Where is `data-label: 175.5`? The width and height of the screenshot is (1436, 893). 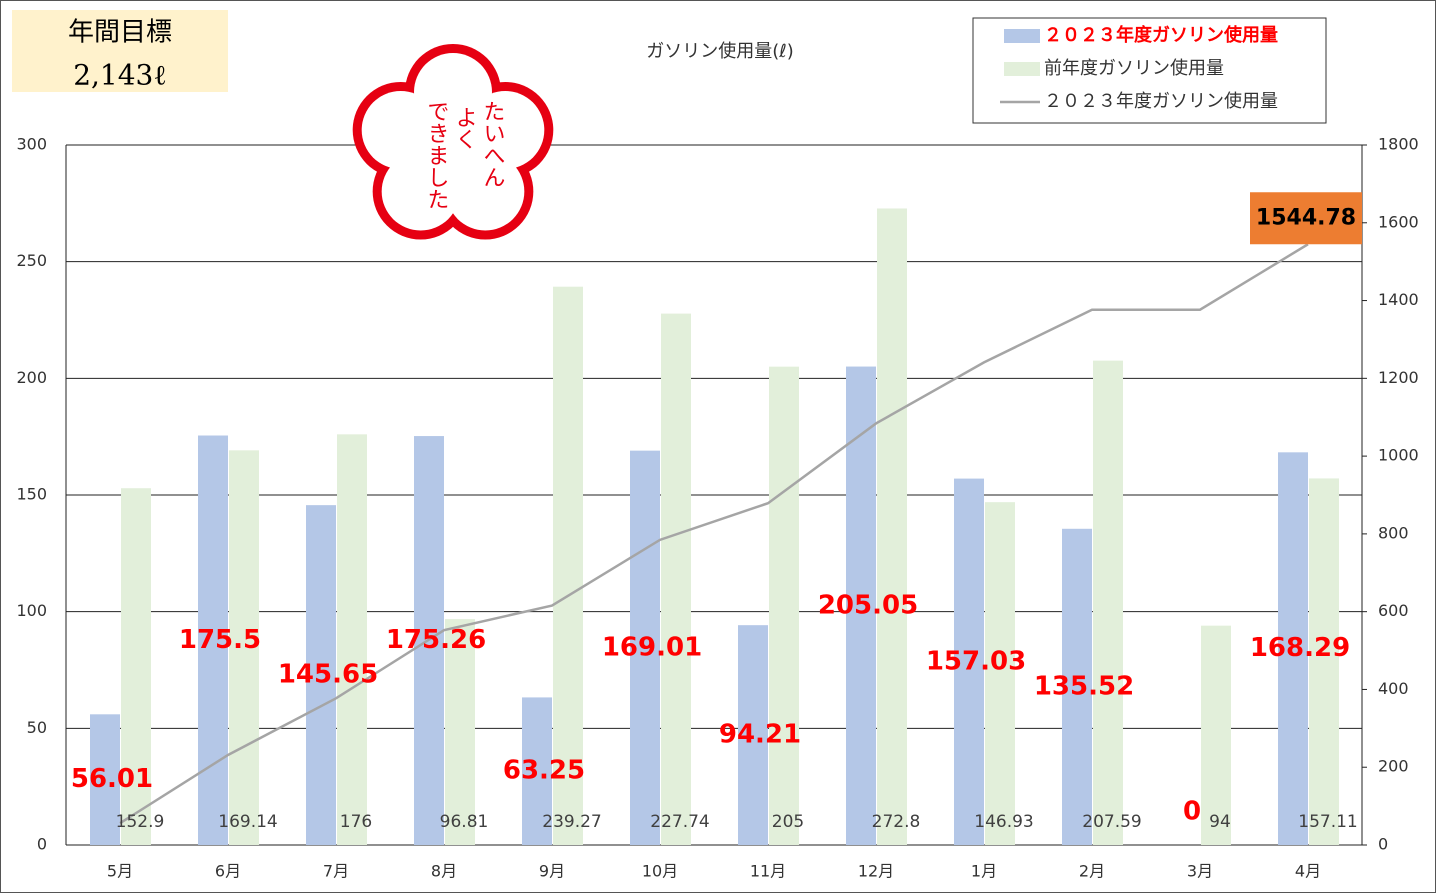
data-label: 175.5 is located at coordinates (220, 640).